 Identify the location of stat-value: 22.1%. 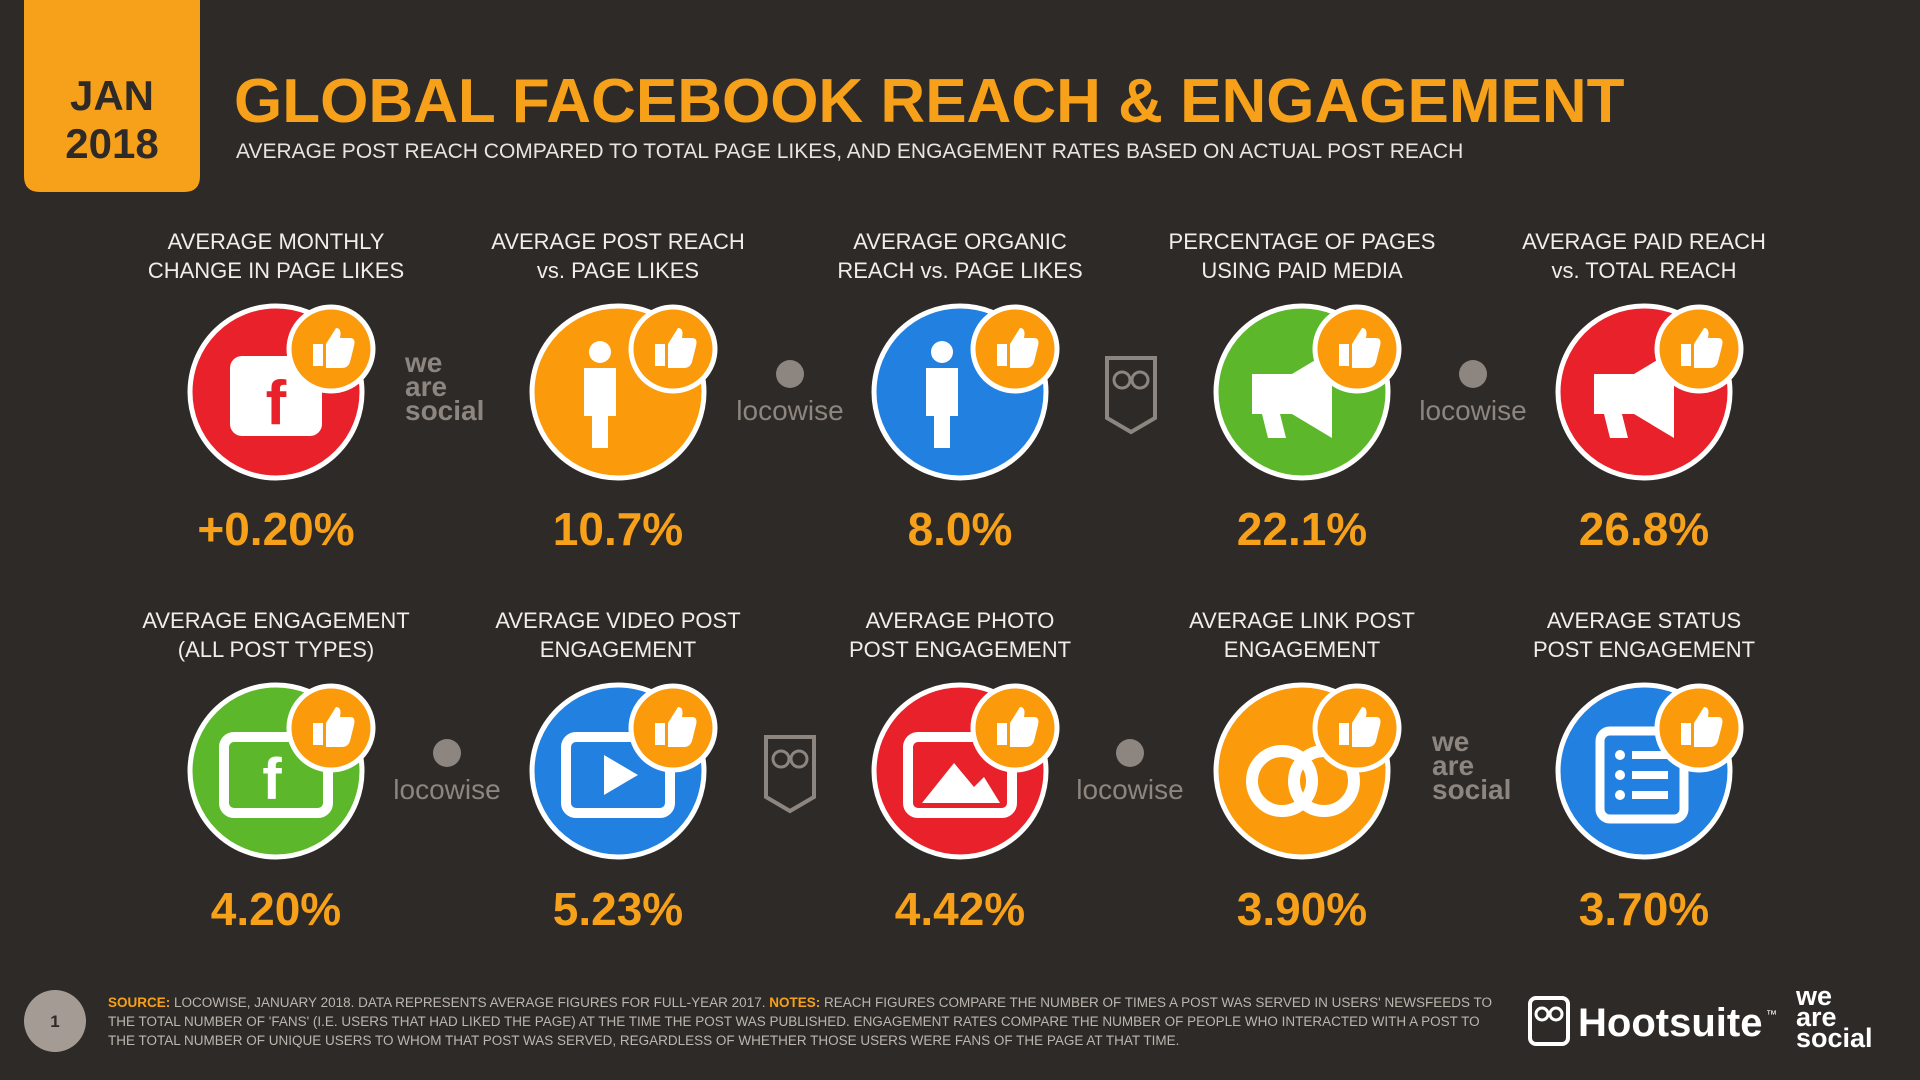
(1302, 529).